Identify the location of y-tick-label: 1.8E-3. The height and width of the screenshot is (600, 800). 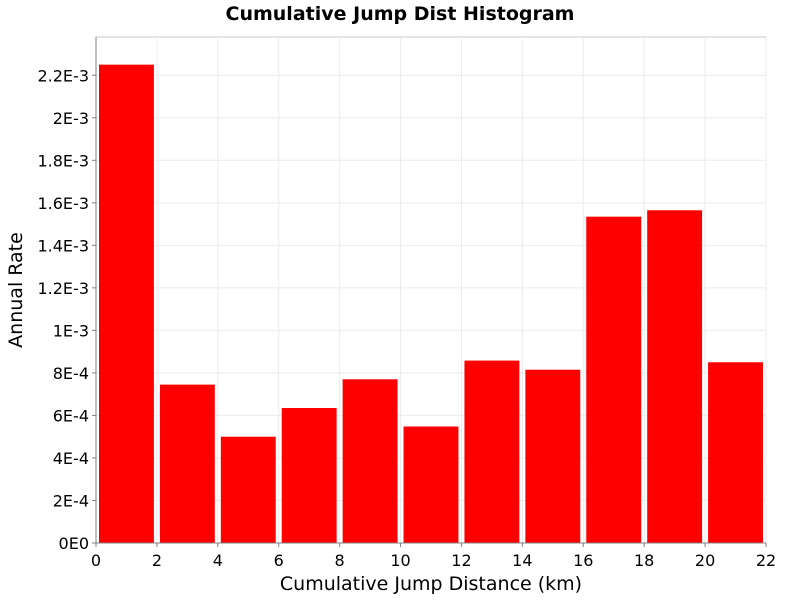
(63, 160).